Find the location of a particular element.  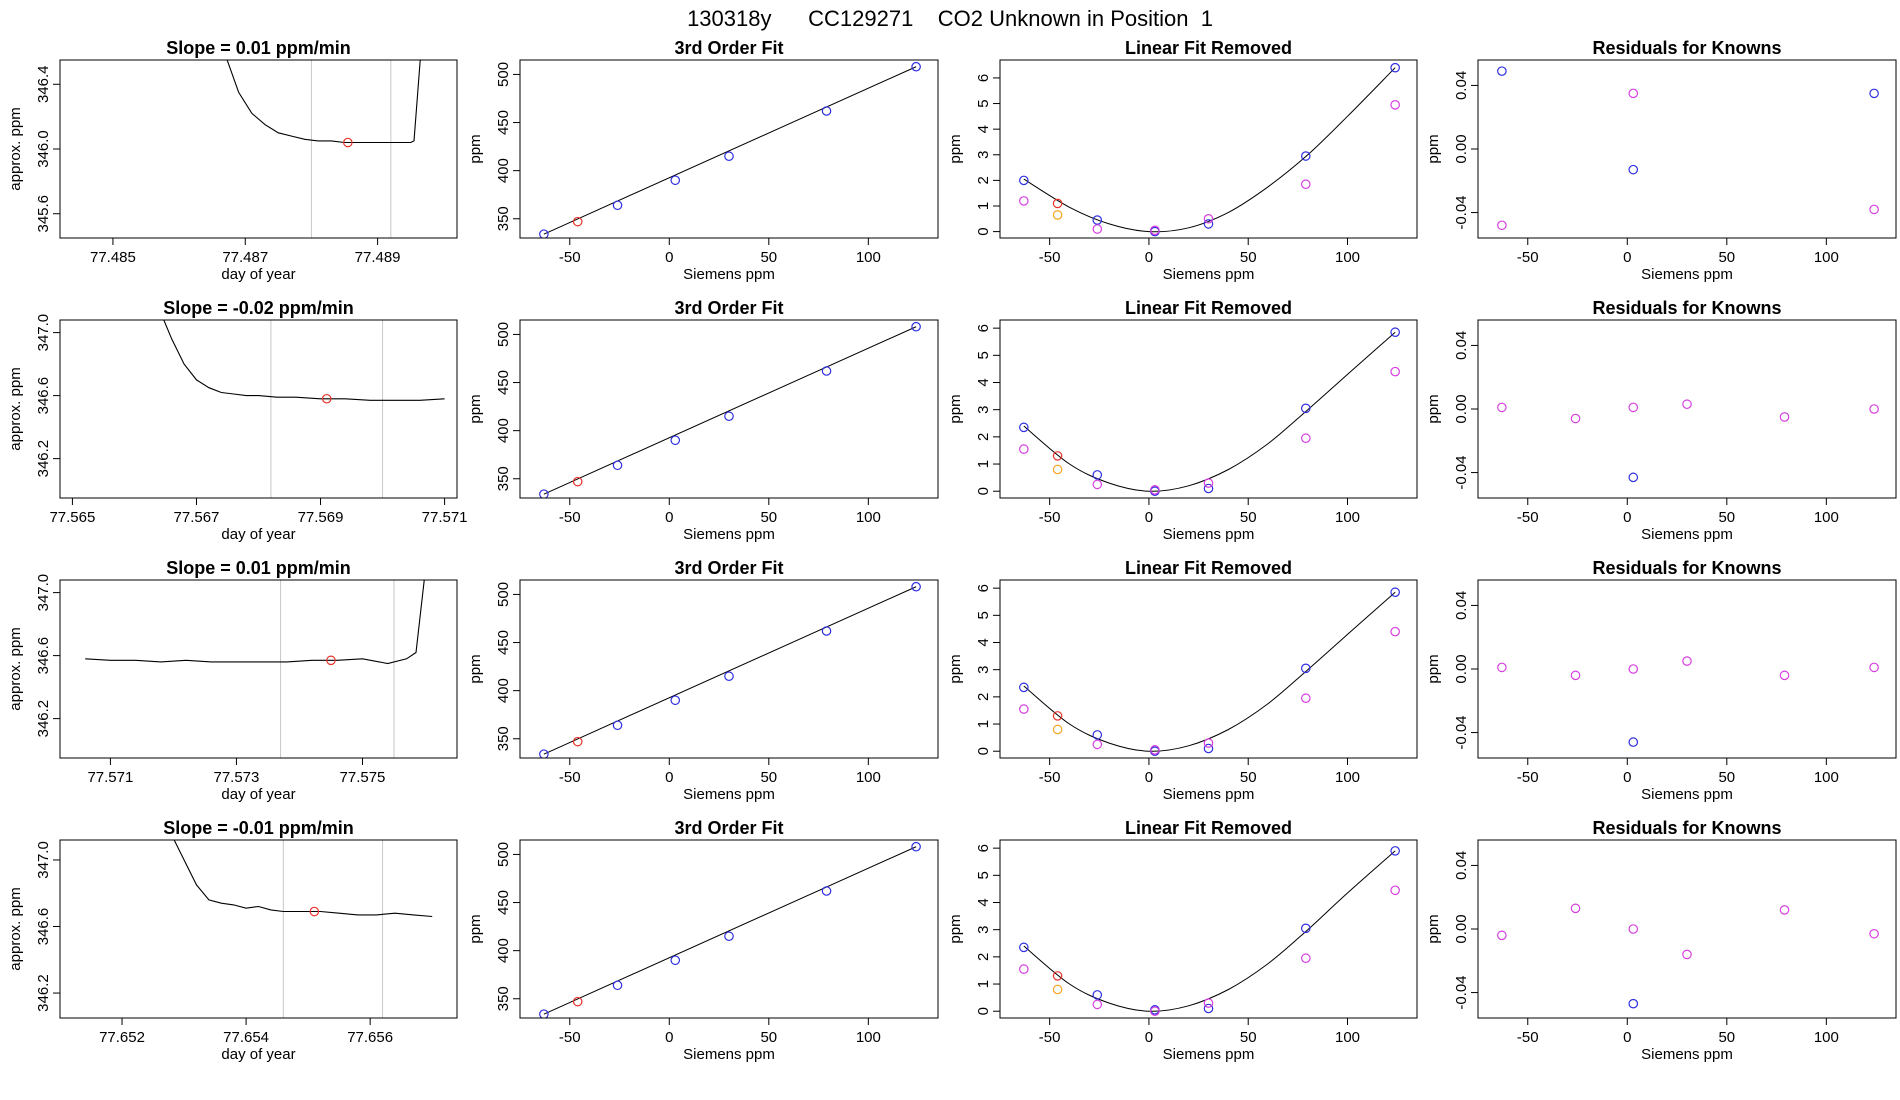

concentration-trace is located at coordinates (323, 102).